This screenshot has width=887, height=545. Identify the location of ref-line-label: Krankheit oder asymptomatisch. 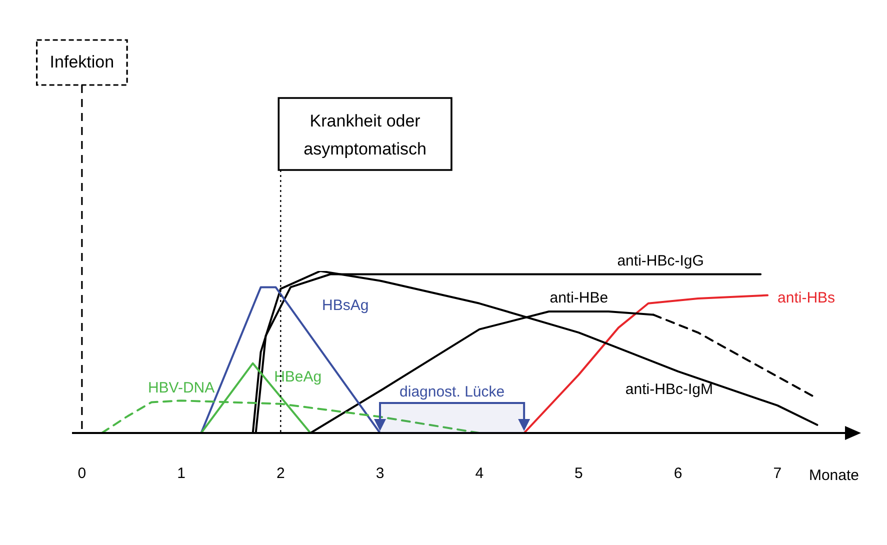
(365, 135).